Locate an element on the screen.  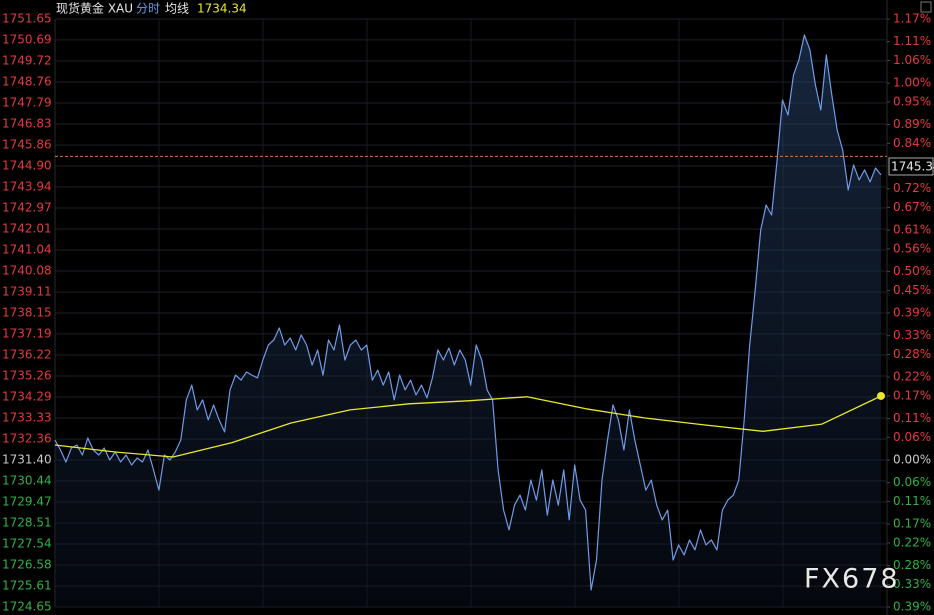
y-tick-label: 1749.72 is located at coordinates (27, 61).